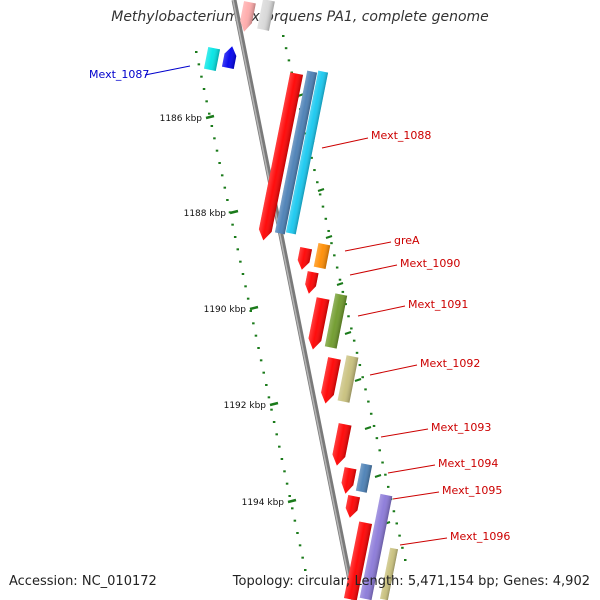  What do you see at coordinates (401, 135) in the screenshot?
I see `gene-label: Mext_1088` at bounding box center [401, 135].